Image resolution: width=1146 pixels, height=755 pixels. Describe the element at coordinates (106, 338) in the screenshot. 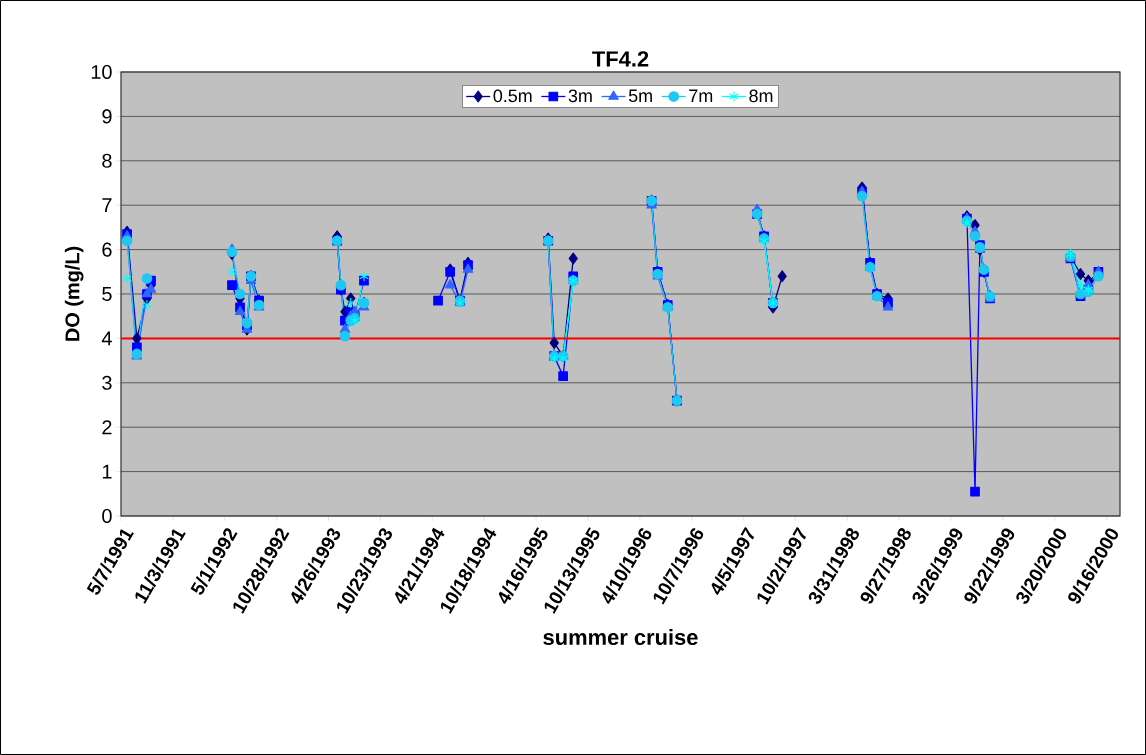

I see `y-tick-label: 4` at that location.